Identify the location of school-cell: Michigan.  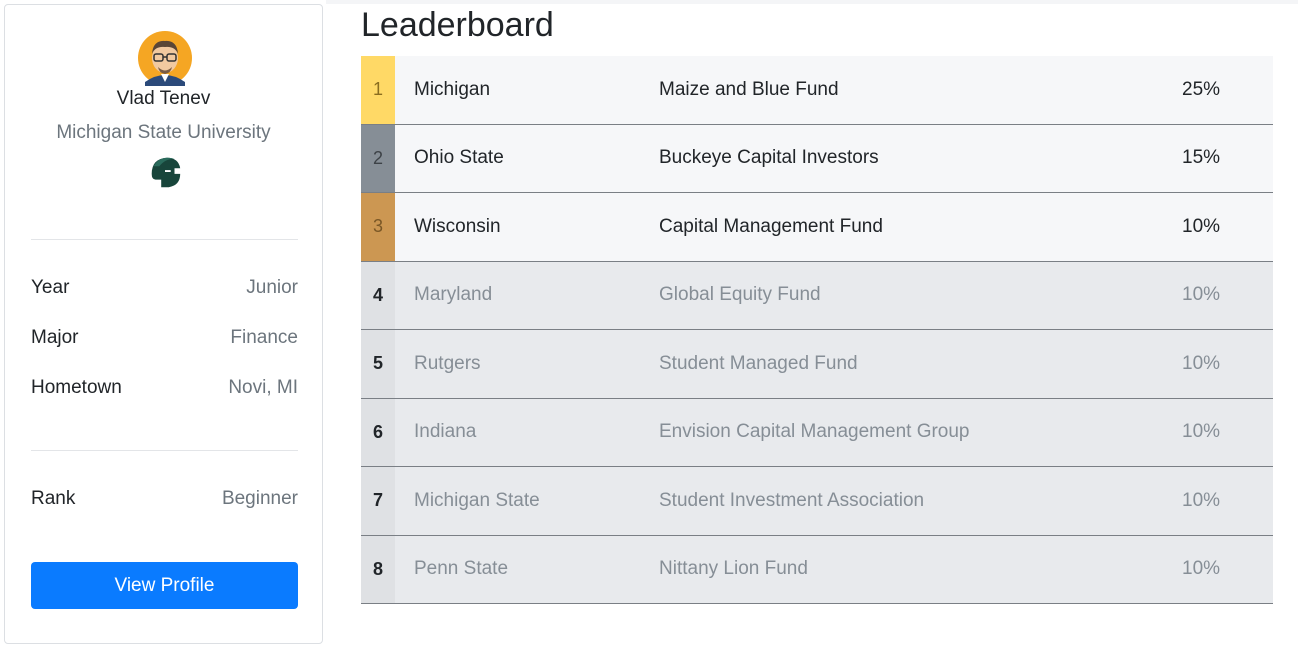
(452, 89).